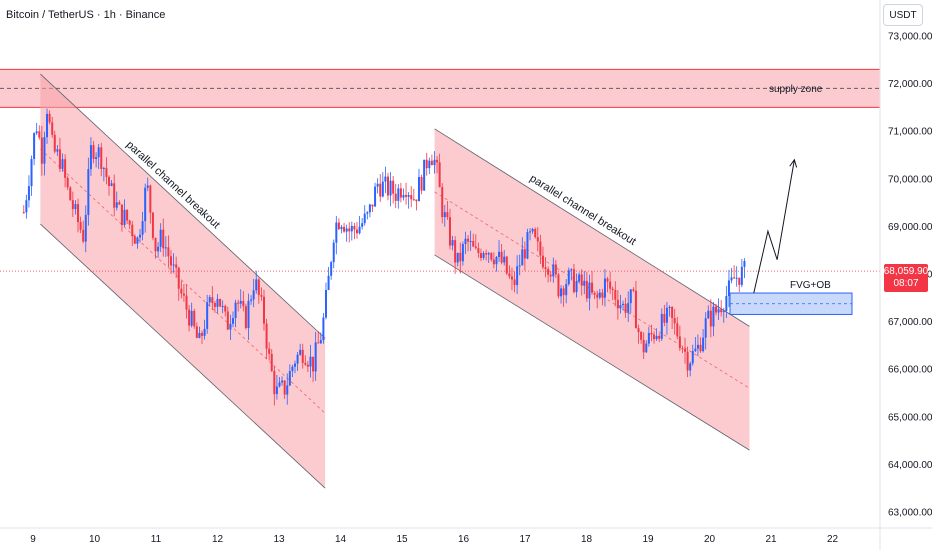 The image size is (932, 550). Describe the element at coordinates (466, 536) in the screenshot. I see `time-axis: 9 10 11 12 13 14 15 16 17 18 19 20 21 22` at that location.